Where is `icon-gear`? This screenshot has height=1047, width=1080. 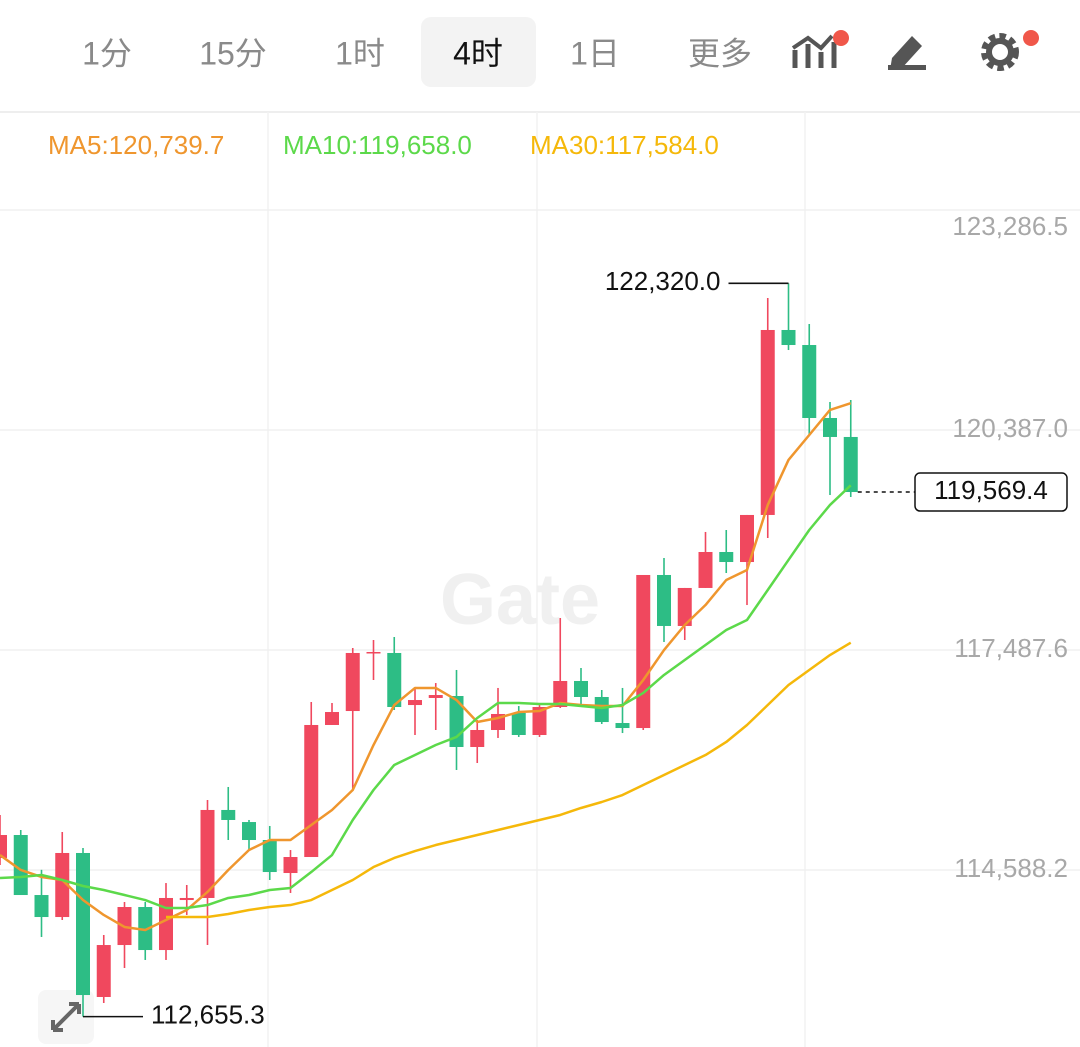
icon-gear is located at coordinates (1000, 52).